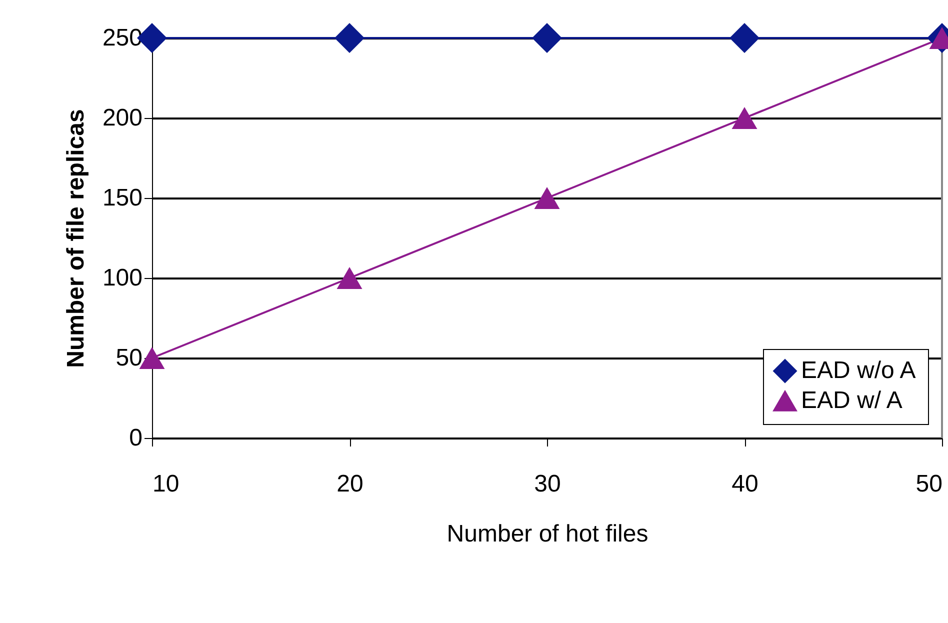 The image size is (948, 623). I want to click on y-tick-label: 100, so click(122, 278).